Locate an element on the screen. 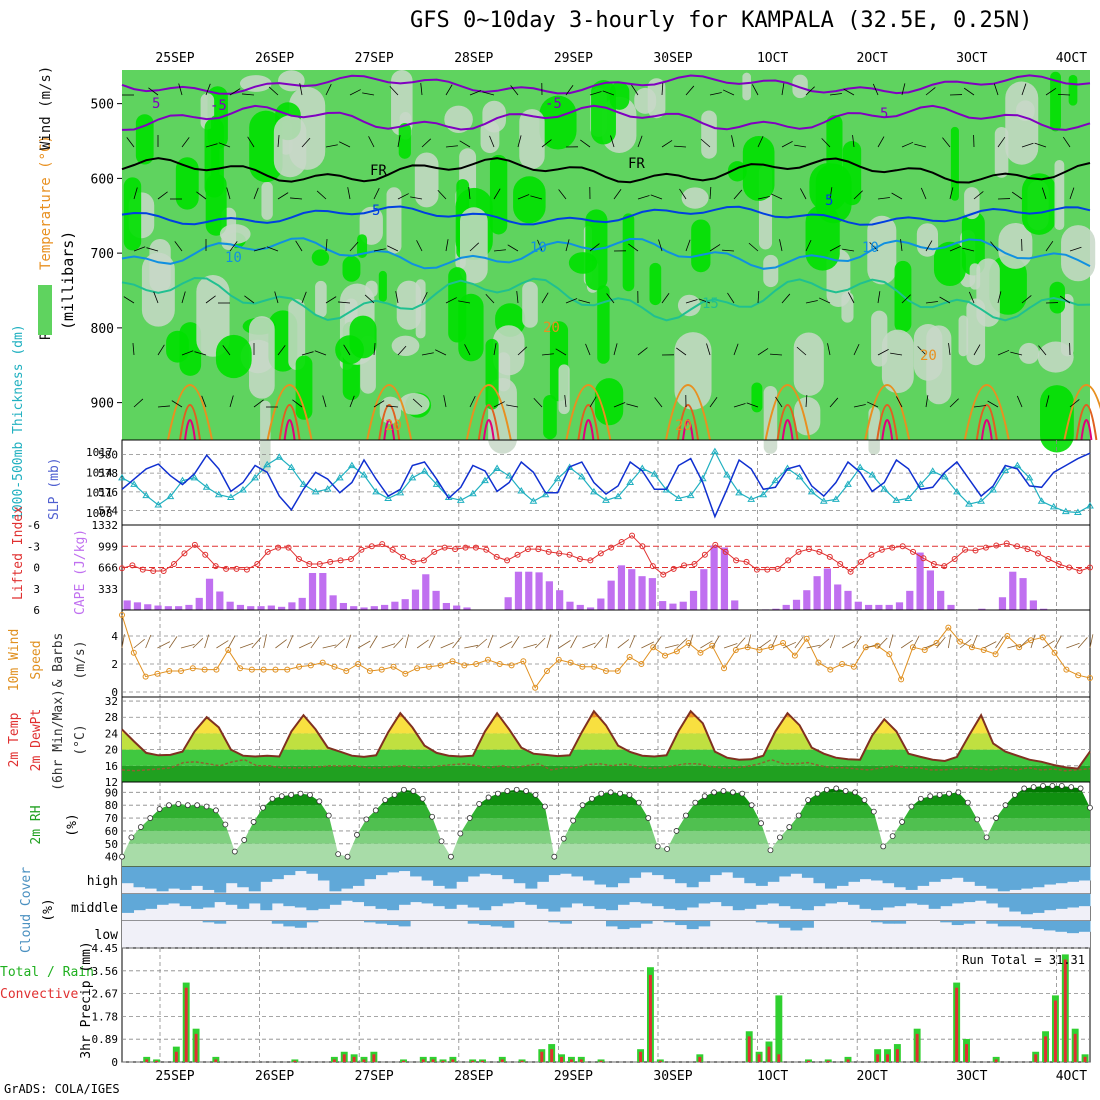 This screenshot has width=1100, height=1100. bottom-date-label: 1OCT is located at coordinates (772, 1076).